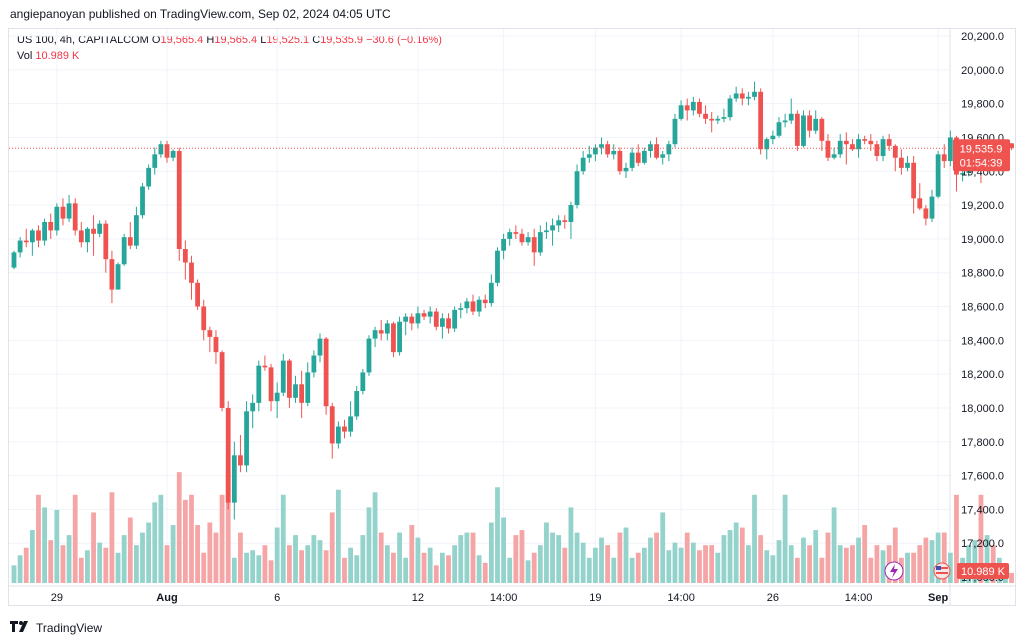 This screenshot has height=643, width=1024. Describe the element at coordinates (942, 568) in the screenshot. I see `us-flag-stripe-icon` at that location.